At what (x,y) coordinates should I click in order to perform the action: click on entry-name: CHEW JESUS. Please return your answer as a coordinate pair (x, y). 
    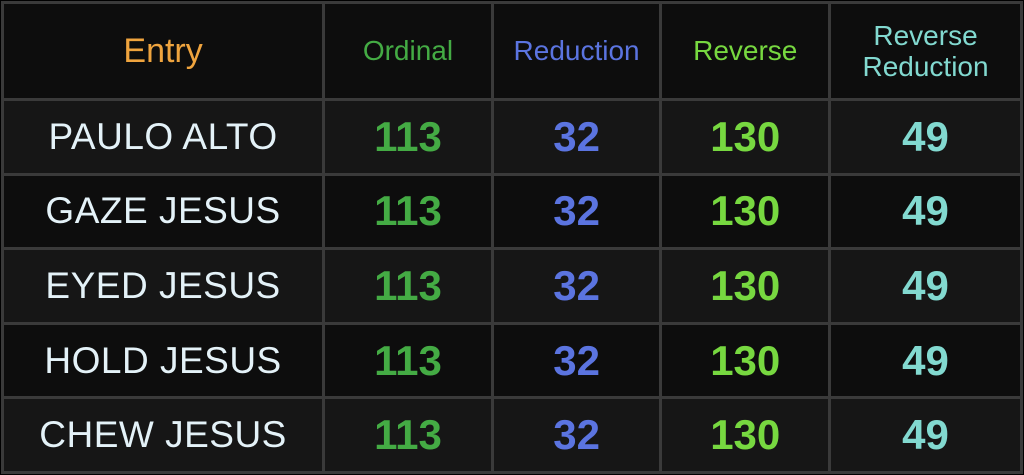
    Looking at the image, I should click on (163, 435).